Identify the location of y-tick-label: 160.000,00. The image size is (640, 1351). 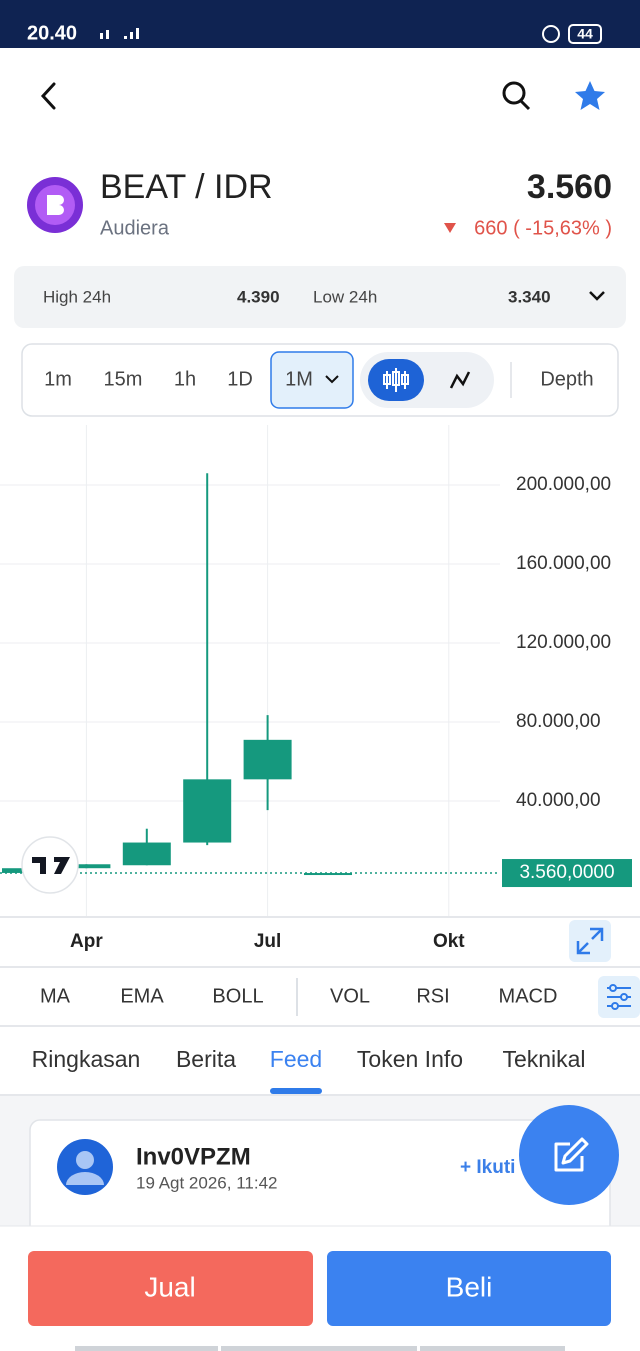
(563, 563).